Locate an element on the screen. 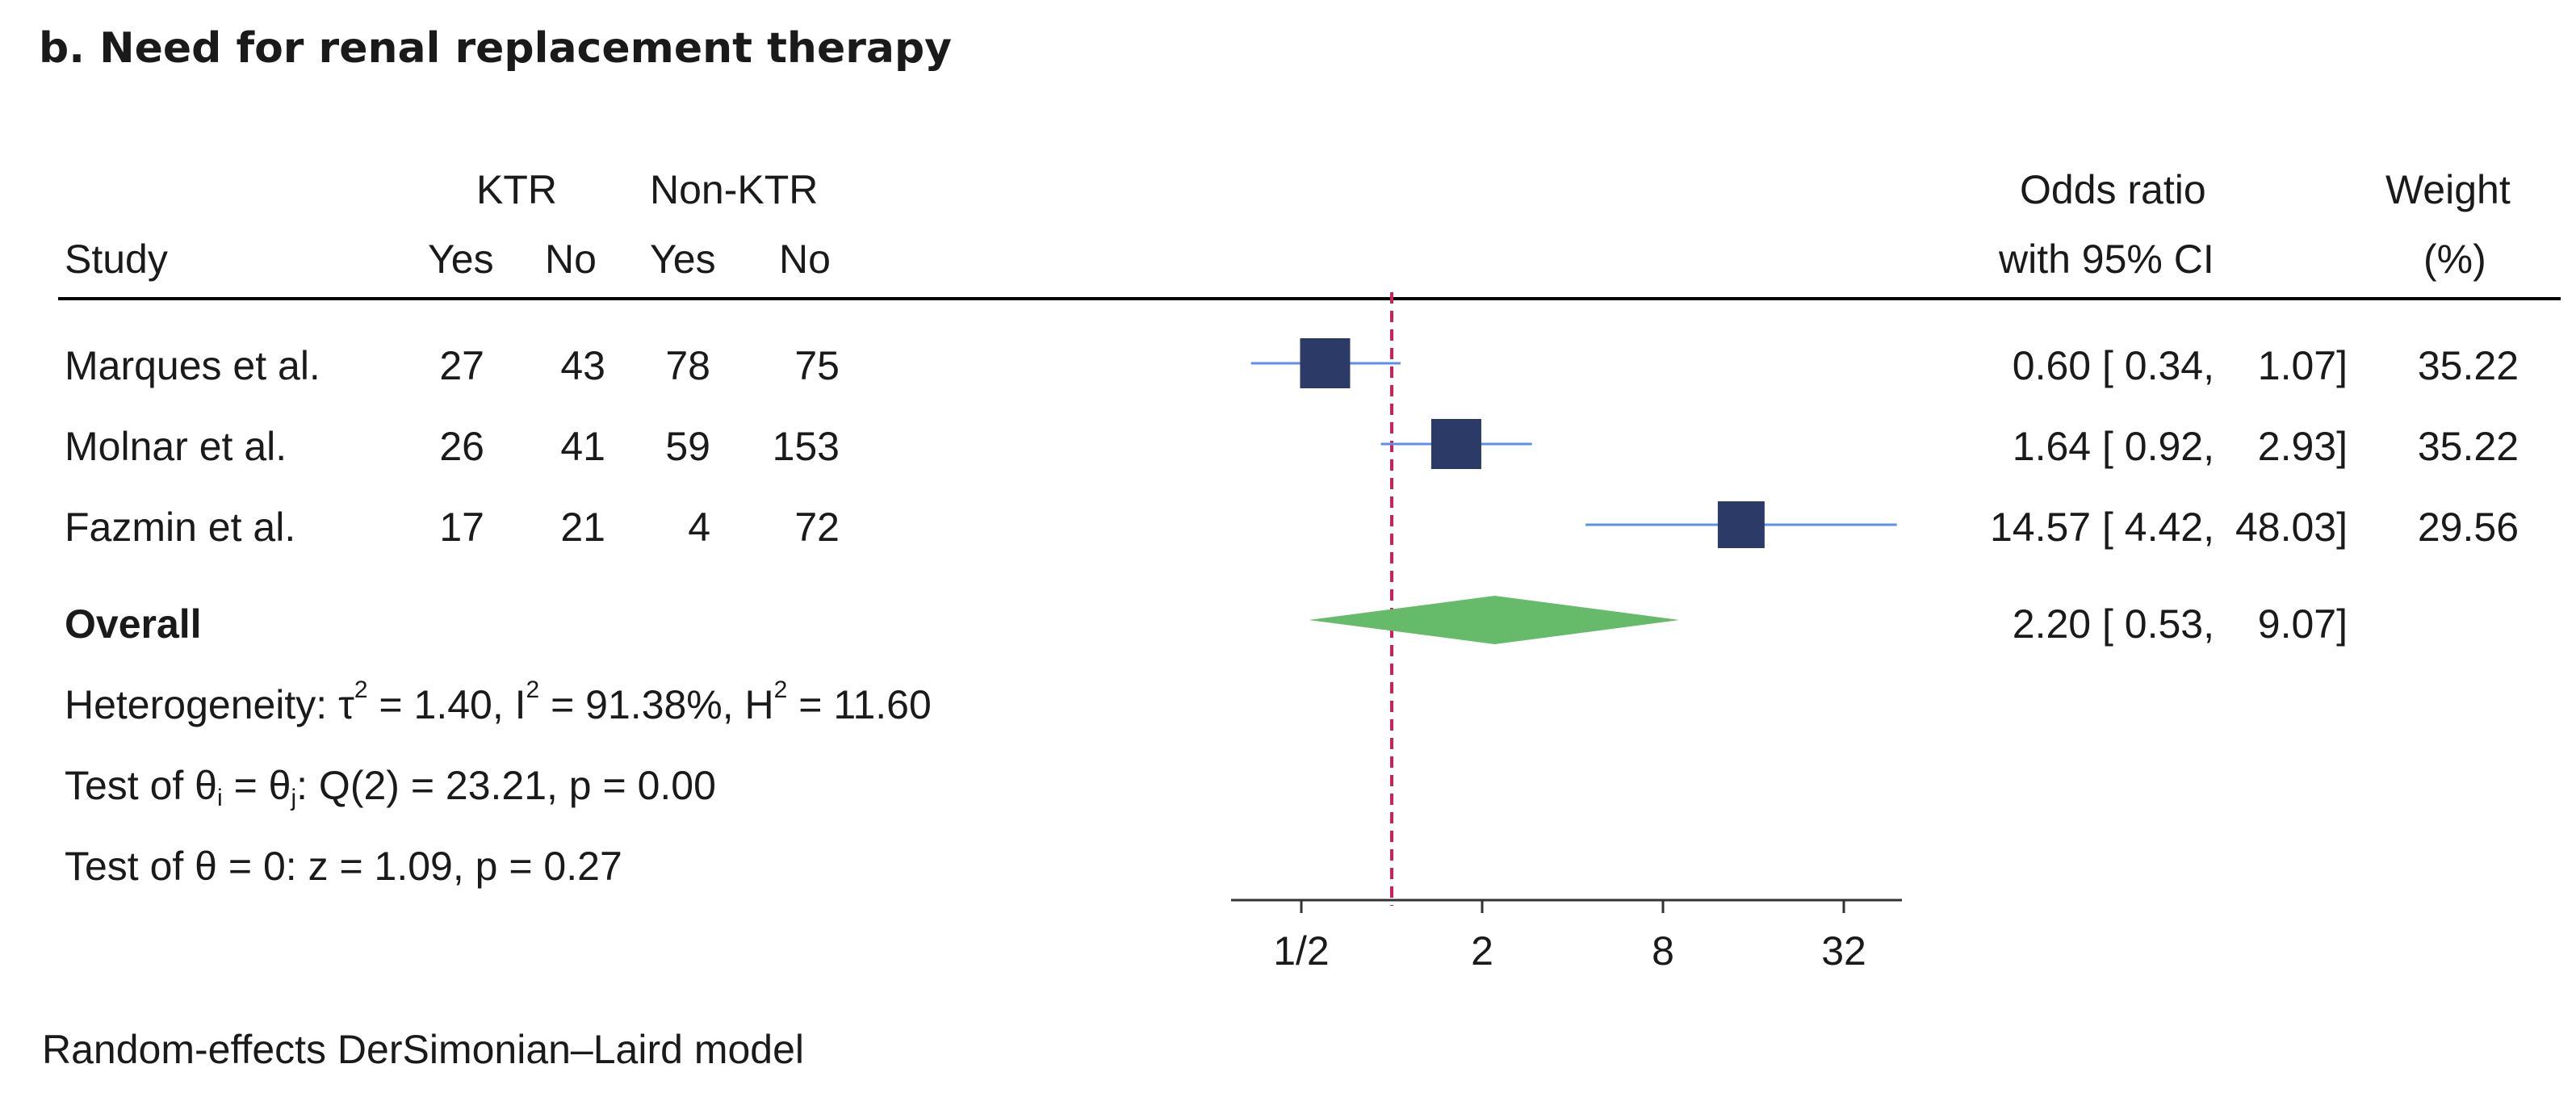 This screenshot has height=1110, width=2576. overall-or-text: 2.20 [ 0.53, is located at coordinates (2113, 624).